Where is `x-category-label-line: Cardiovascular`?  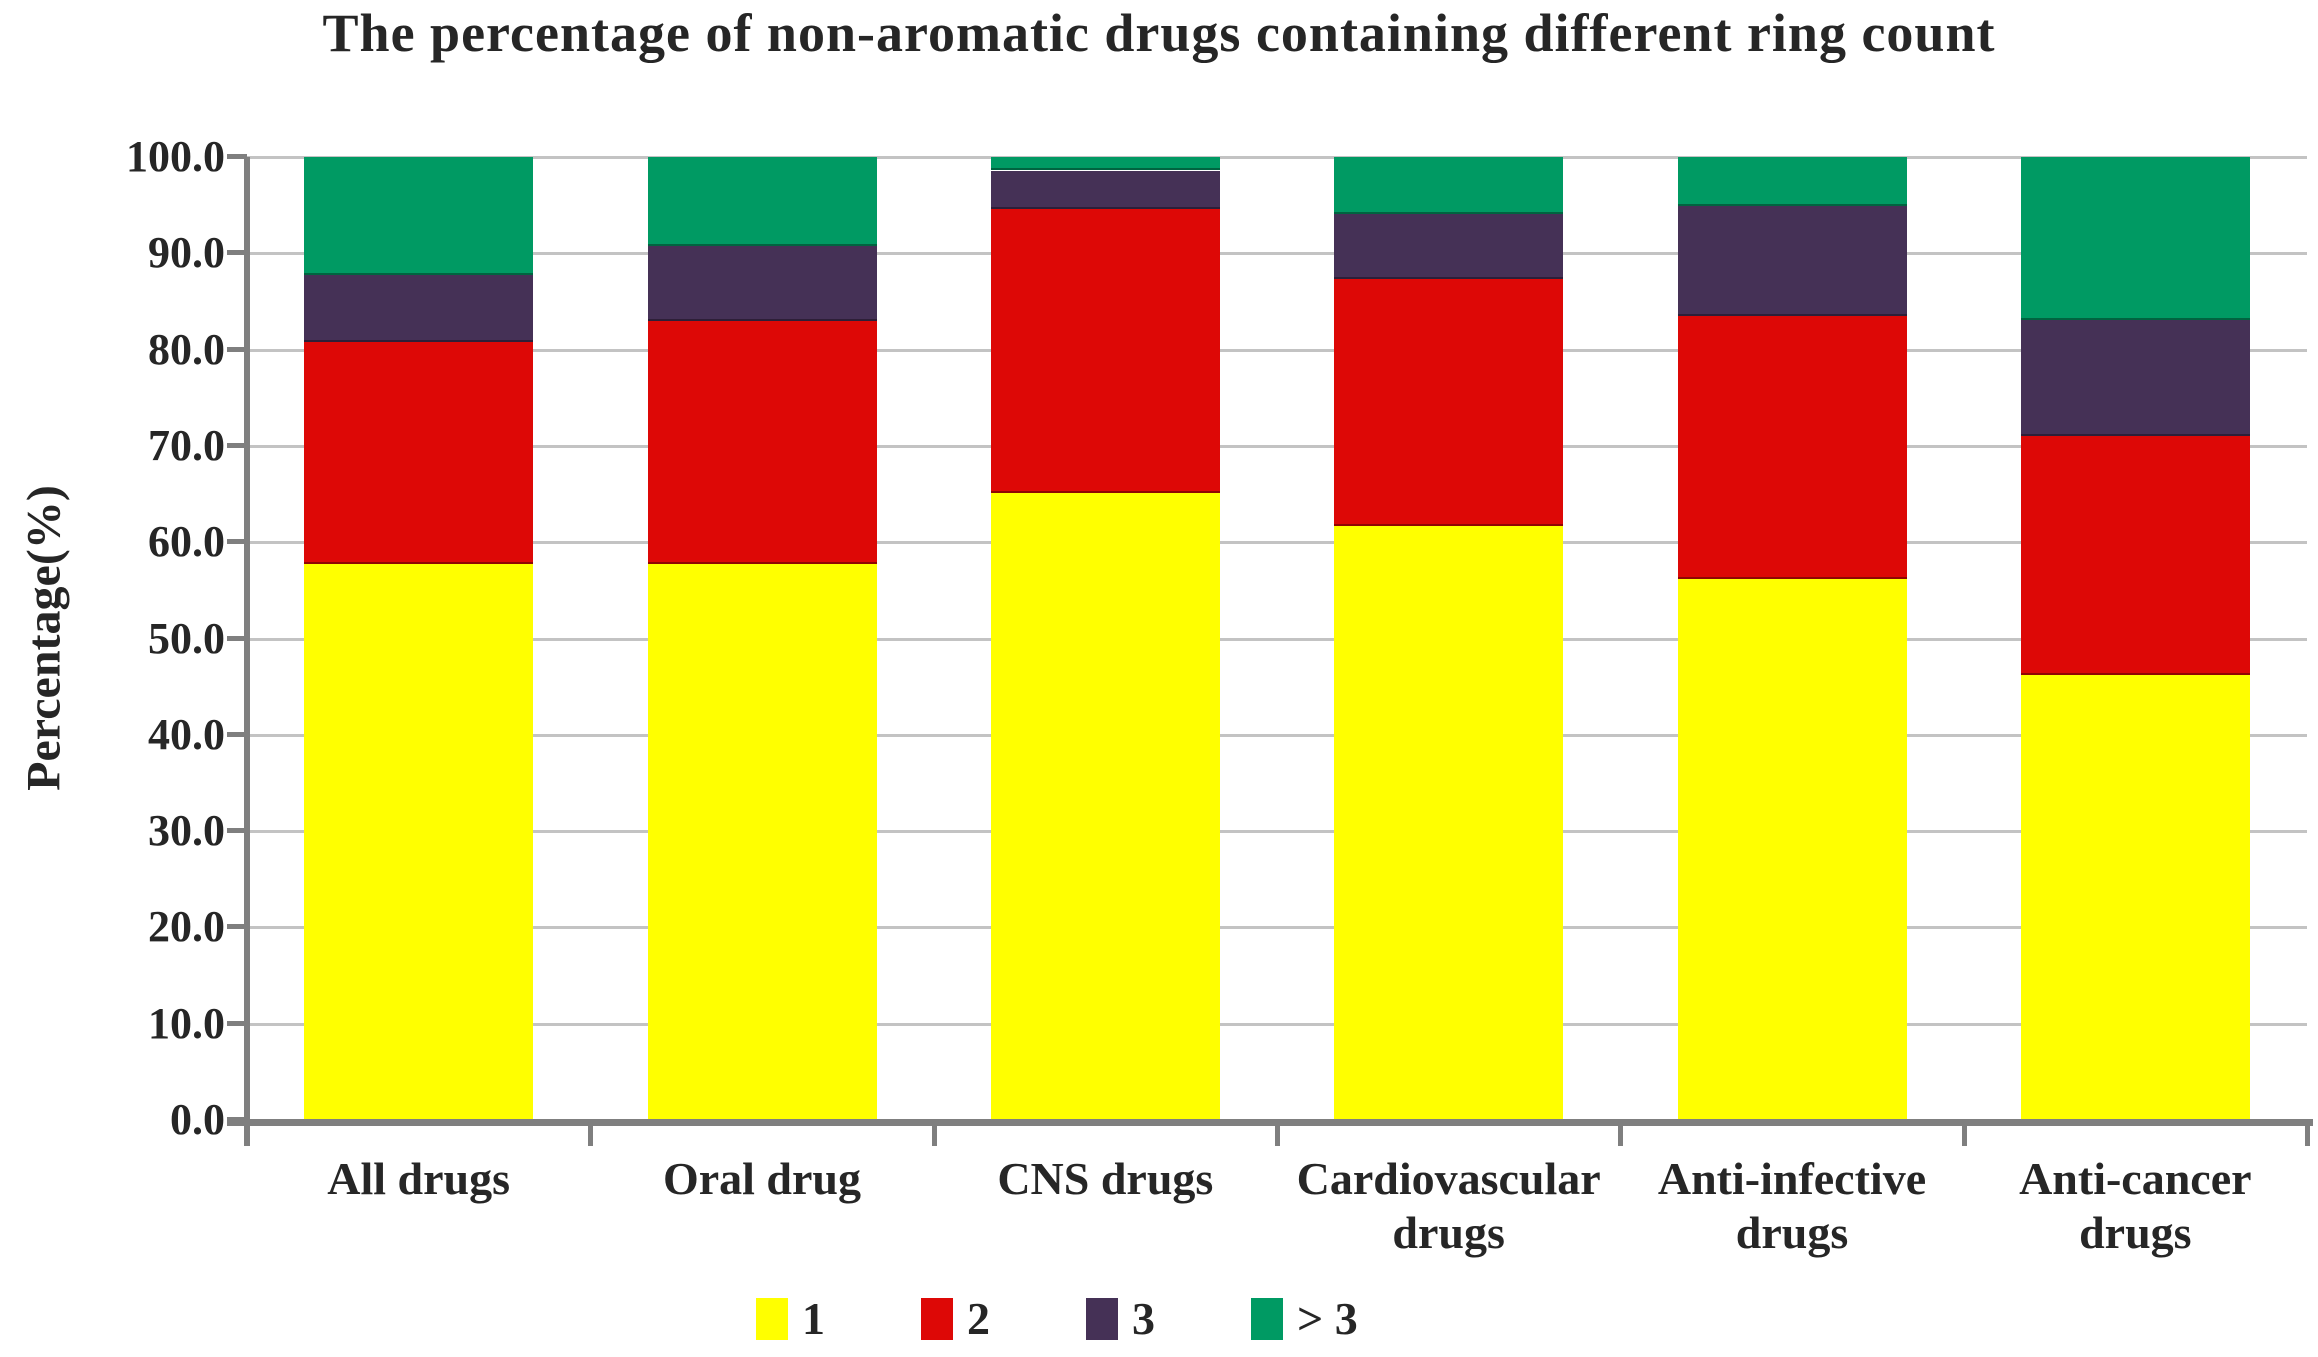
x-category-label-line: Cardiovascular is located at coordinates (1448, 1178).